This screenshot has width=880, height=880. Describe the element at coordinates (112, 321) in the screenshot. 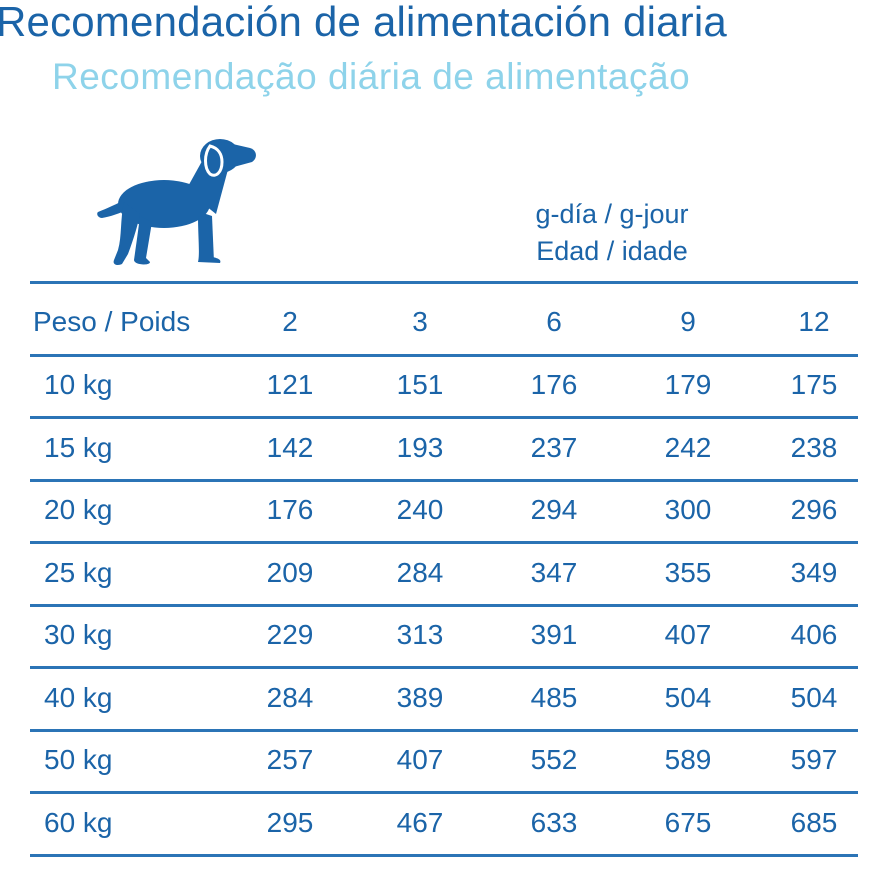

I see `weight-column-header: Peso / Poids` at that location.